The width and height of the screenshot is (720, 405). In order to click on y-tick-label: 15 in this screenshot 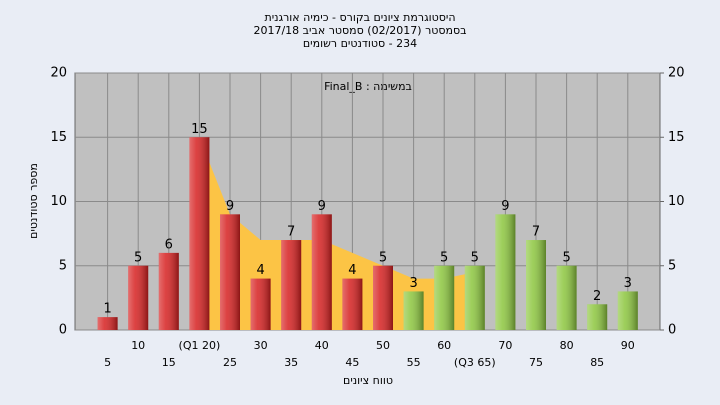, I will do `click(58, 137)`.